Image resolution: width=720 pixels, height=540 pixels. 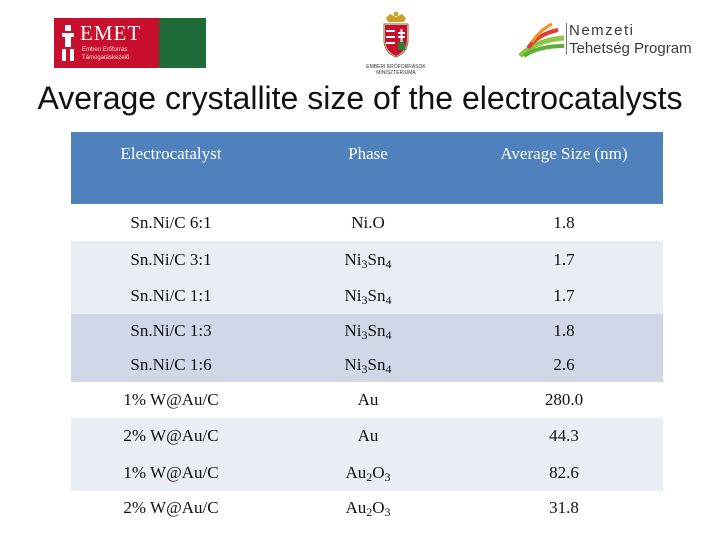 I want to click on table-row: 2% W@Au/C Au2O3 31.8, so click(x=367, y=508).